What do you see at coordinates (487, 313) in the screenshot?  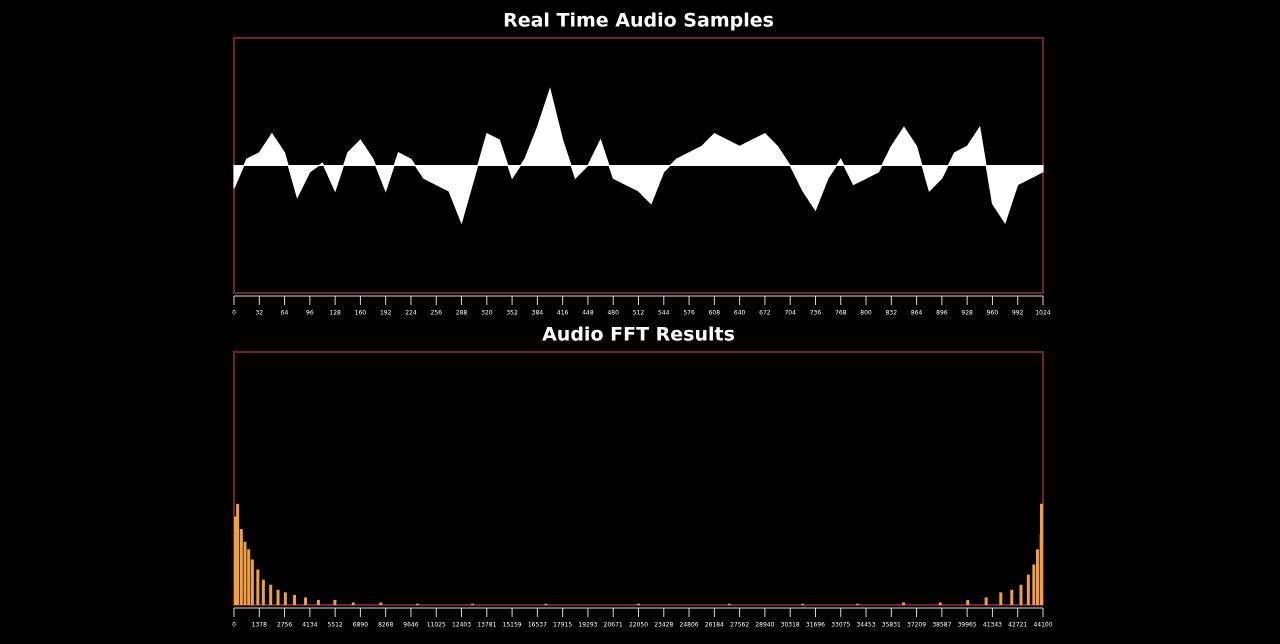 I see `x-tick-label: 320` at bounding box center [487, 313].